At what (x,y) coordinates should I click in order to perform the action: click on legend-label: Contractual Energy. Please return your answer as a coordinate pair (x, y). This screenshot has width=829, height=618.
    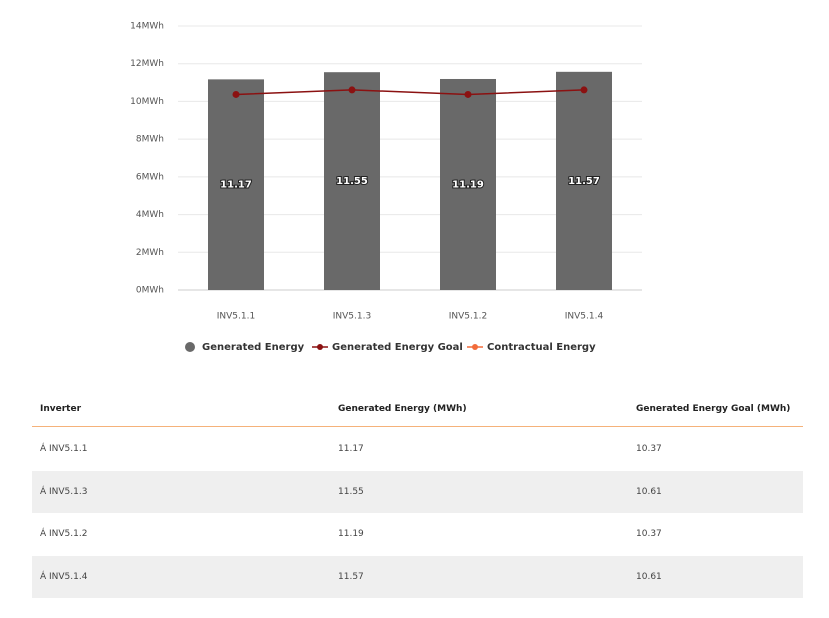
    Looking at the image, I should click on (541, 347).